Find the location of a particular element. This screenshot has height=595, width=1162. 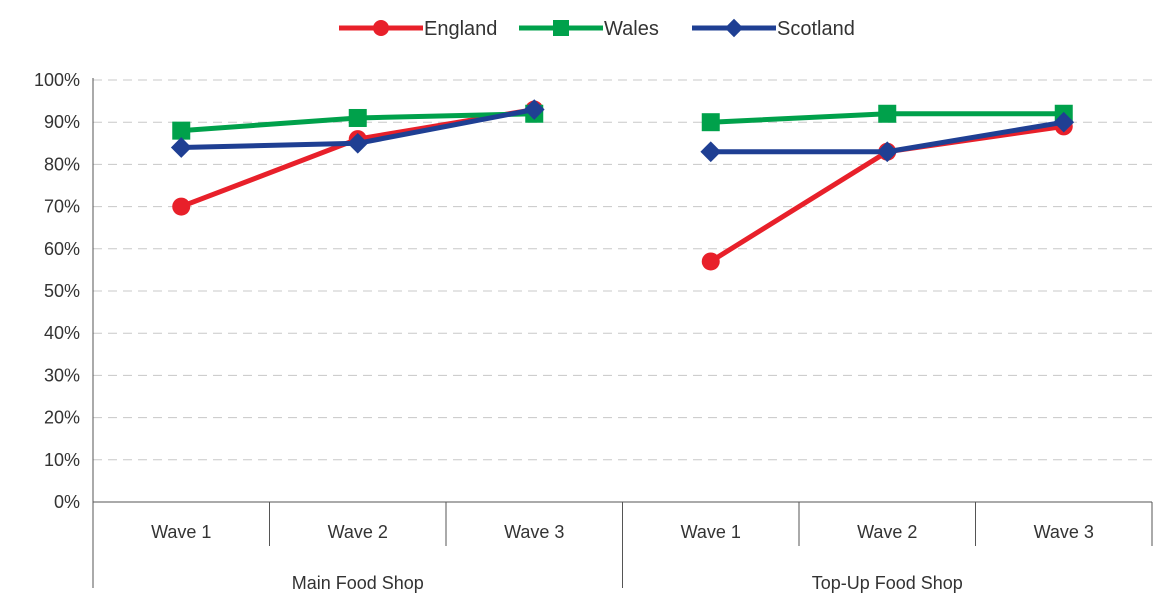

y-tick-label: 20% is located at coordinates (62, 418).